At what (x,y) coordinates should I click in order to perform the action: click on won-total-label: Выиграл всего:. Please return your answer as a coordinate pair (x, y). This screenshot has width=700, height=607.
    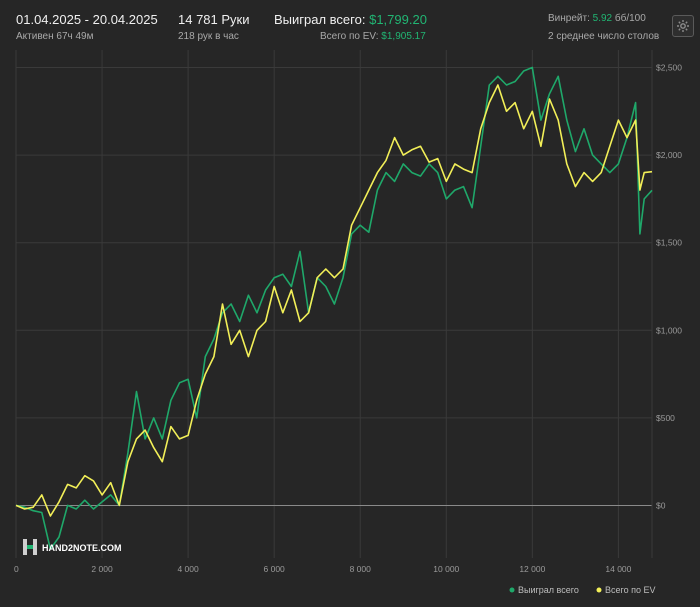
    Looking at the image, I should click on (320, 19).